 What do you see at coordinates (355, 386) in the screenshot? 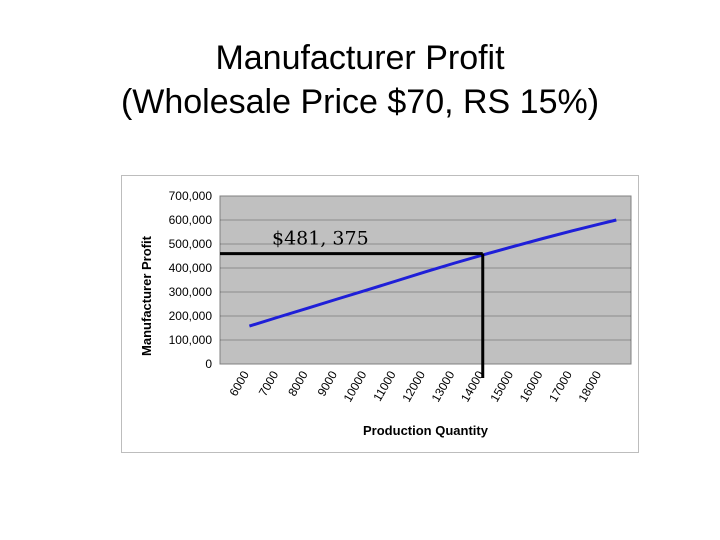
I see `x-tick-label: 10000` at bounding box center [355, 386].